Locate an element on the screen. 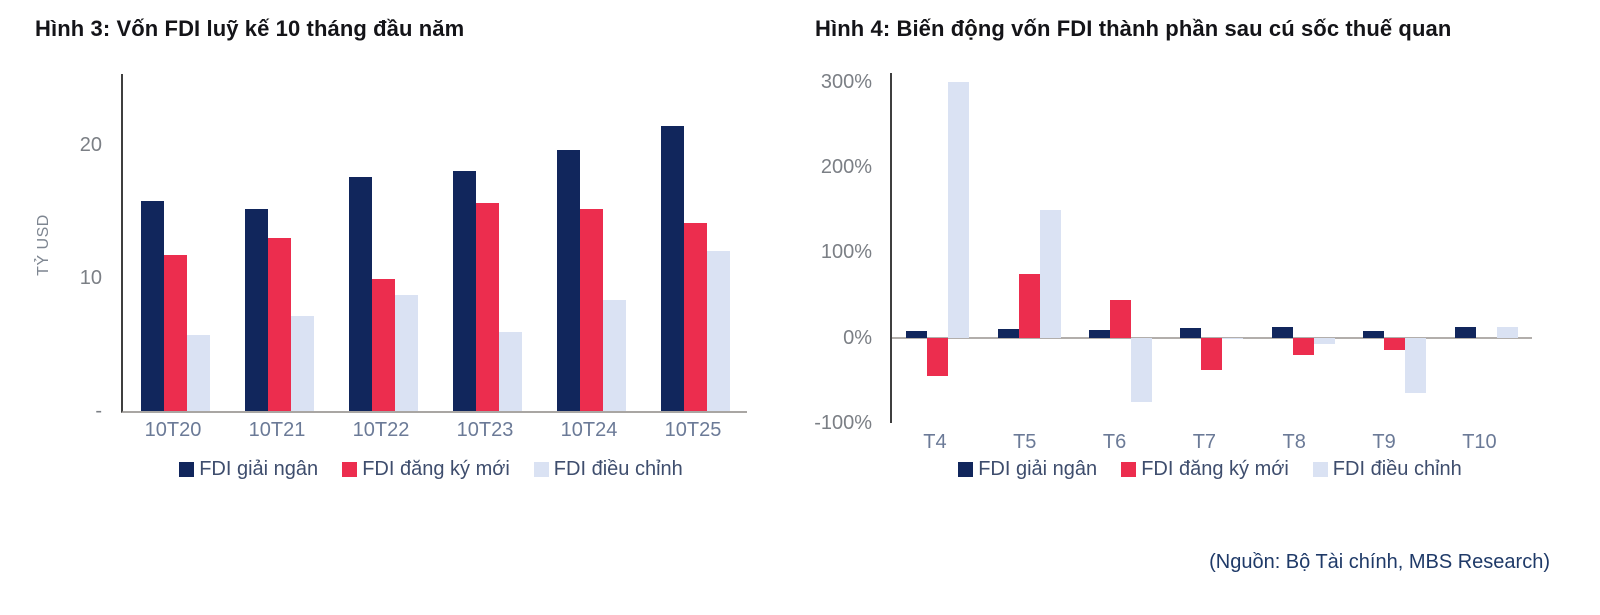  bar-series-3-T8 is located at coordinates (1324, 341).